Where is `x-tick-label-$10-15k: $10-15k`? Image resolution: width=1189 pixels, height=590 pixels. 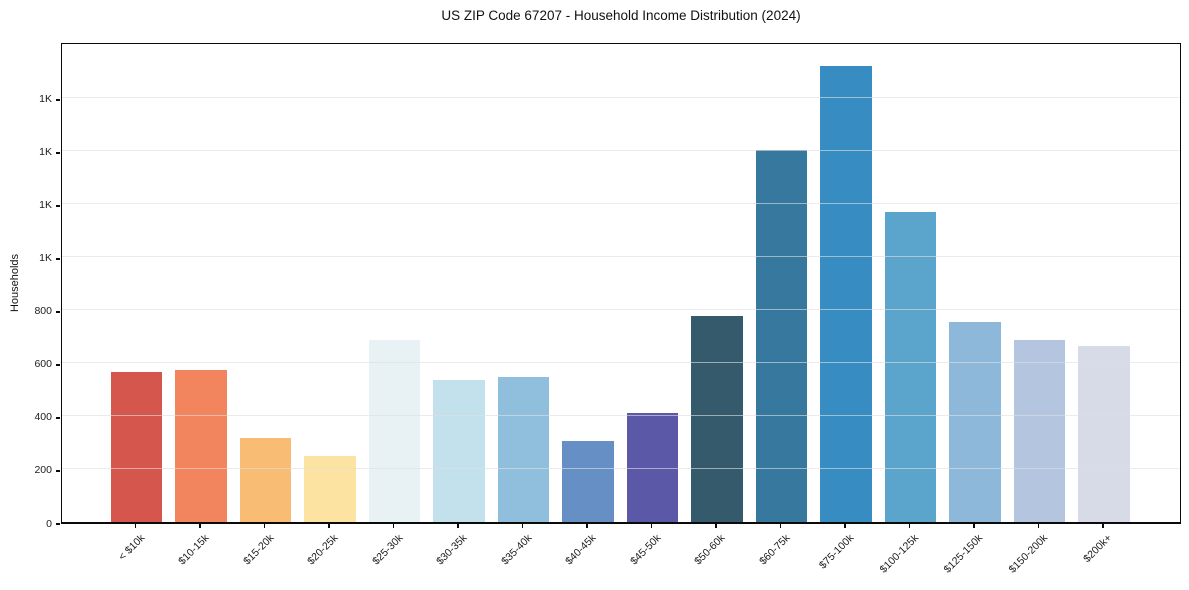
x-tick-label-$10-15k: $10-15k is located at coordinates (194, 550).